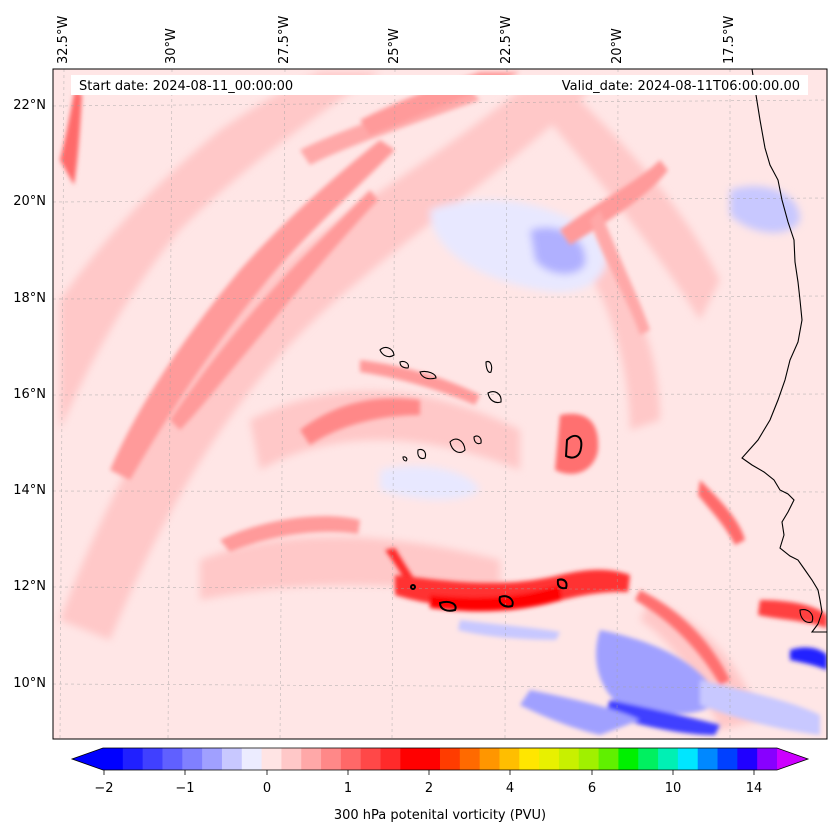 The width and height of the screenshot is (837, 840). What do you see at coordinates (673, 788) in the screenshot?
I see `colorbar-tick: 10` at bounding box center [673, 788].